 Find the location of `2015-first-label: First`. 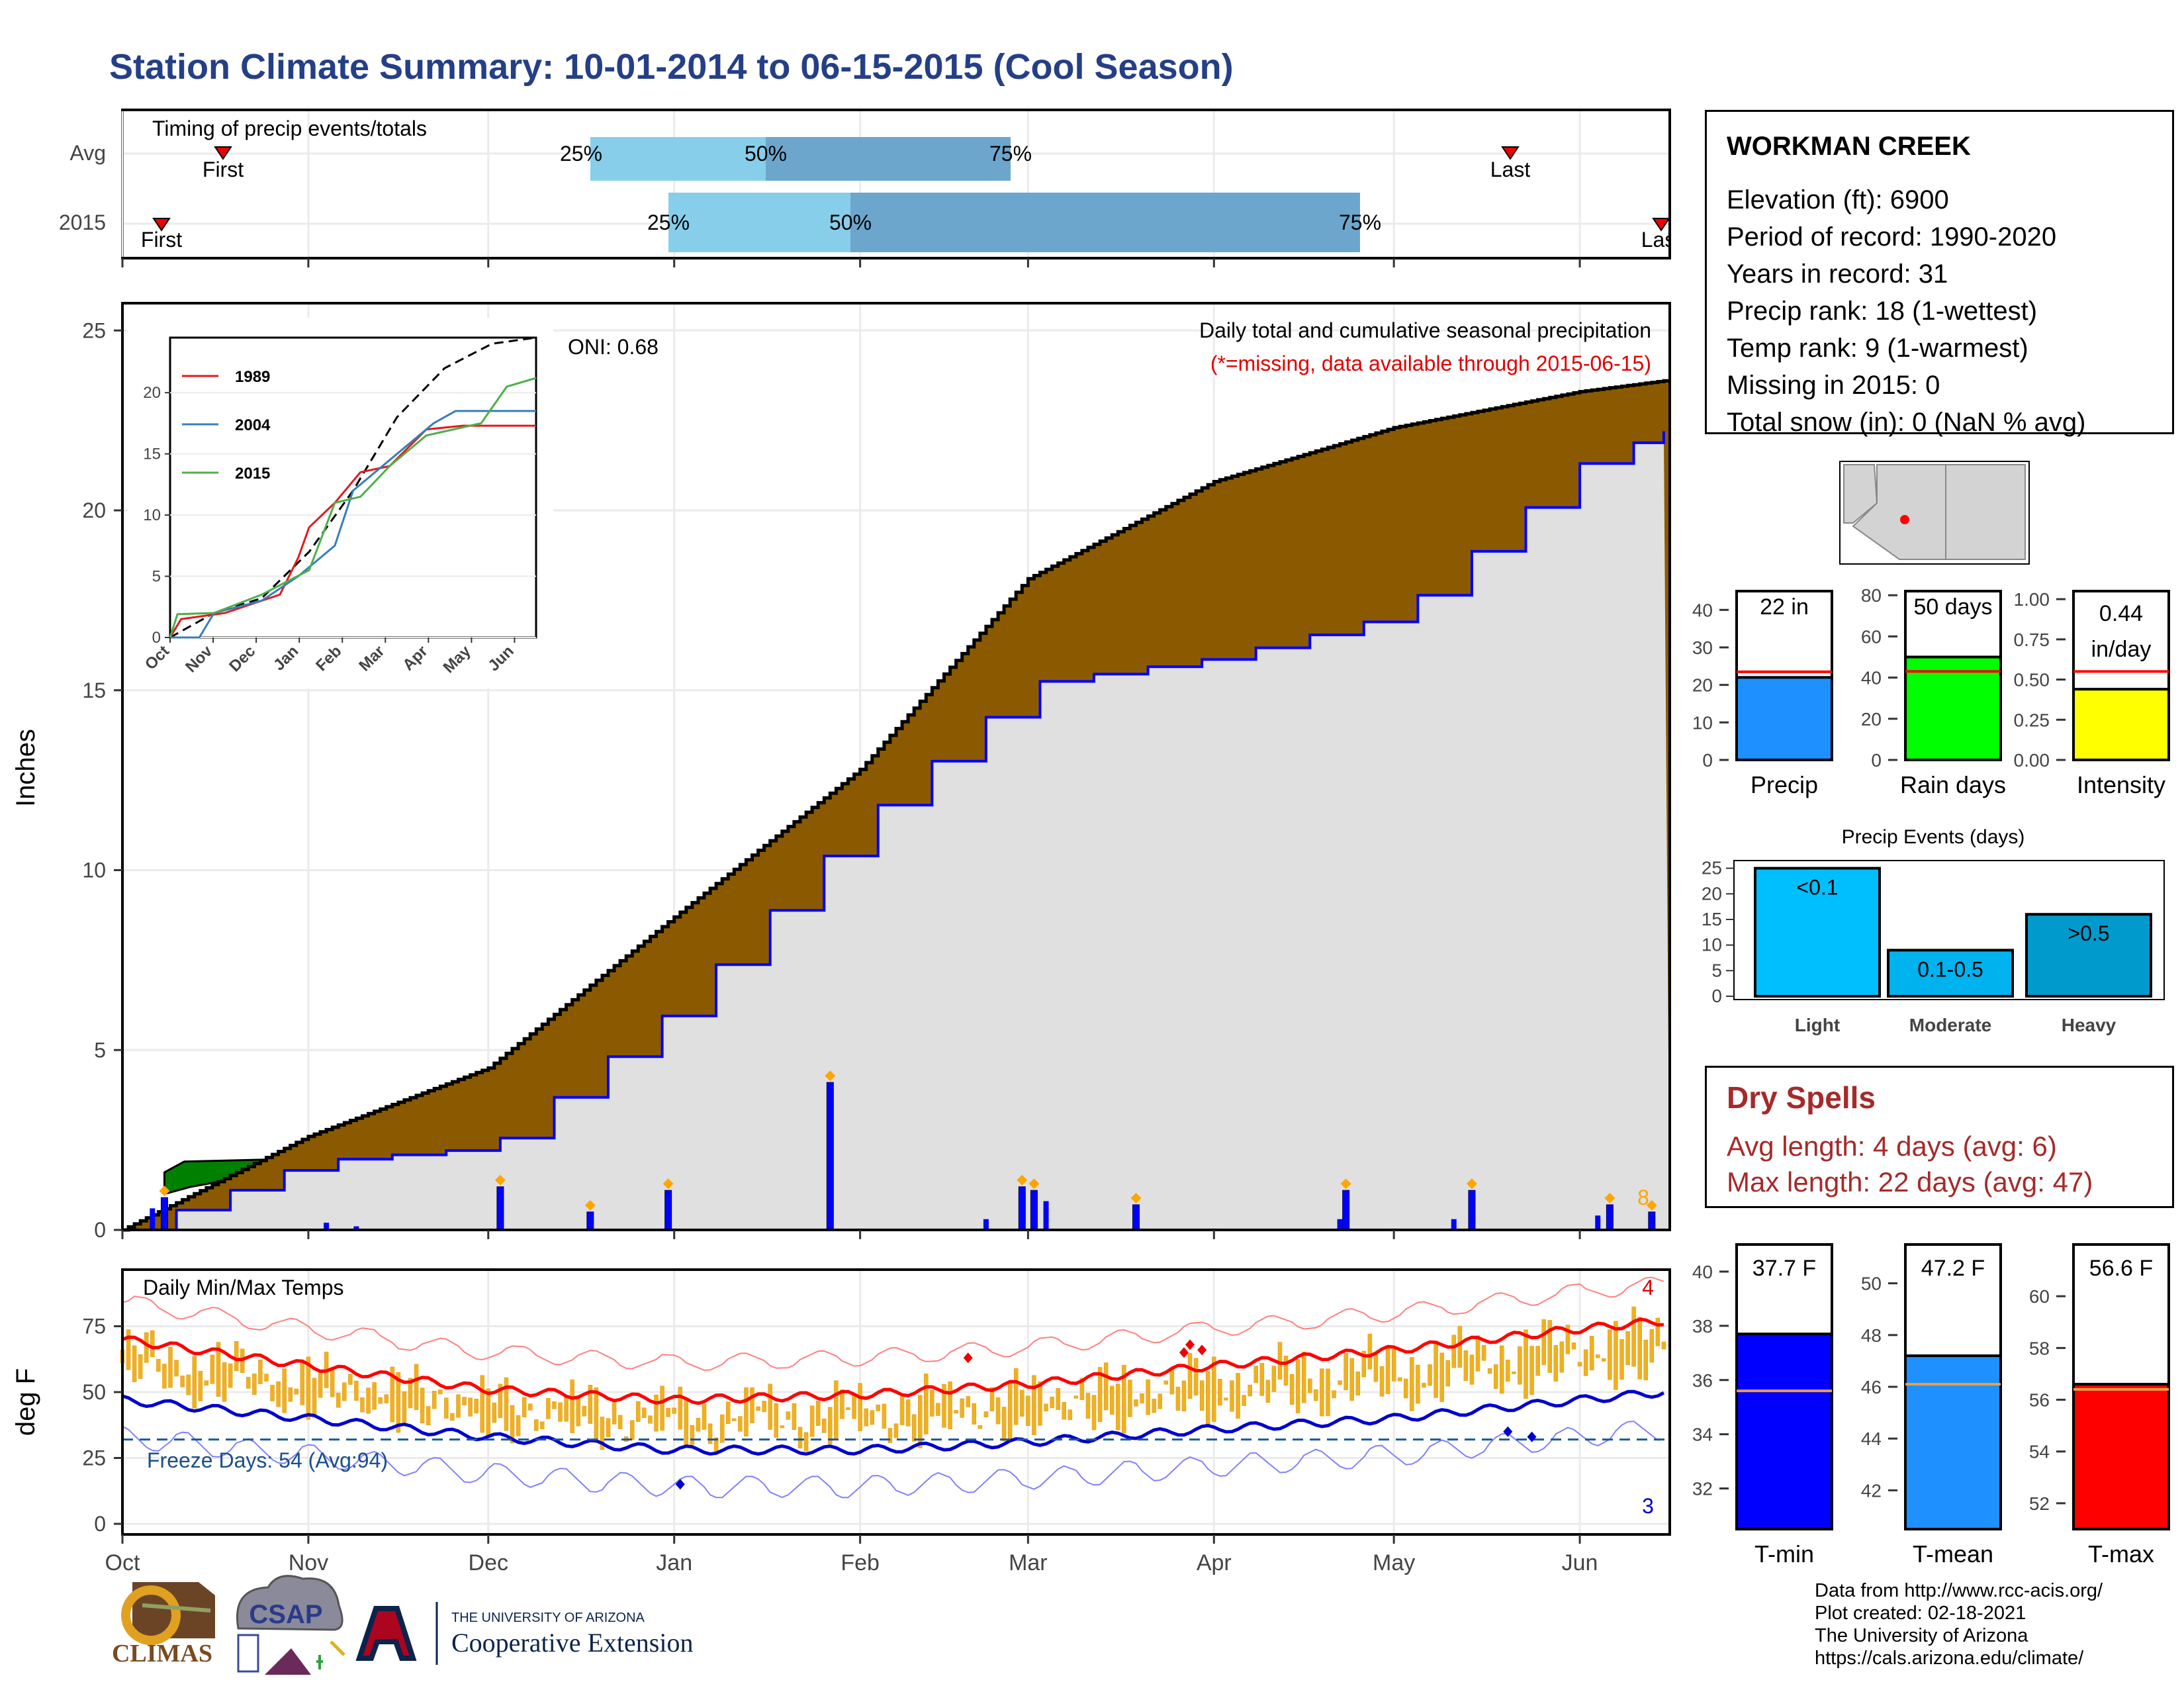

2015-first-label: First is located at coordinates (161, 240).